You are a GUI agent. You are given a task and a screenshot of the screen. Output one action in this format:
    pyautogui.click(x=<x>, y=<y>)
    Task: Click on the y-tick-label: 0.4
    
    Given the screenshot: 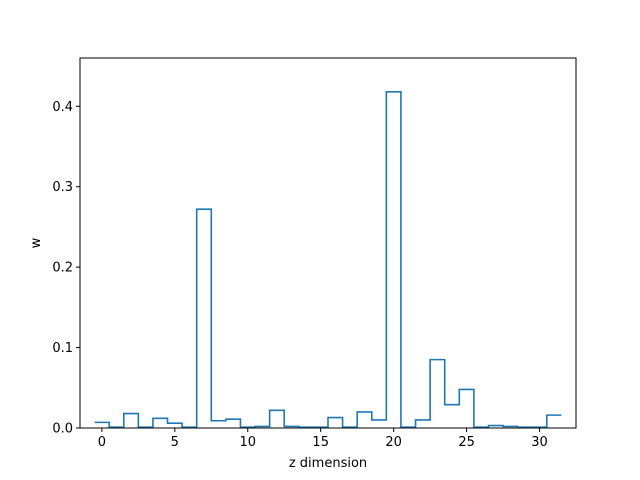 What is the action you would take?
    pyautogui.click(x=62, y=107)
    